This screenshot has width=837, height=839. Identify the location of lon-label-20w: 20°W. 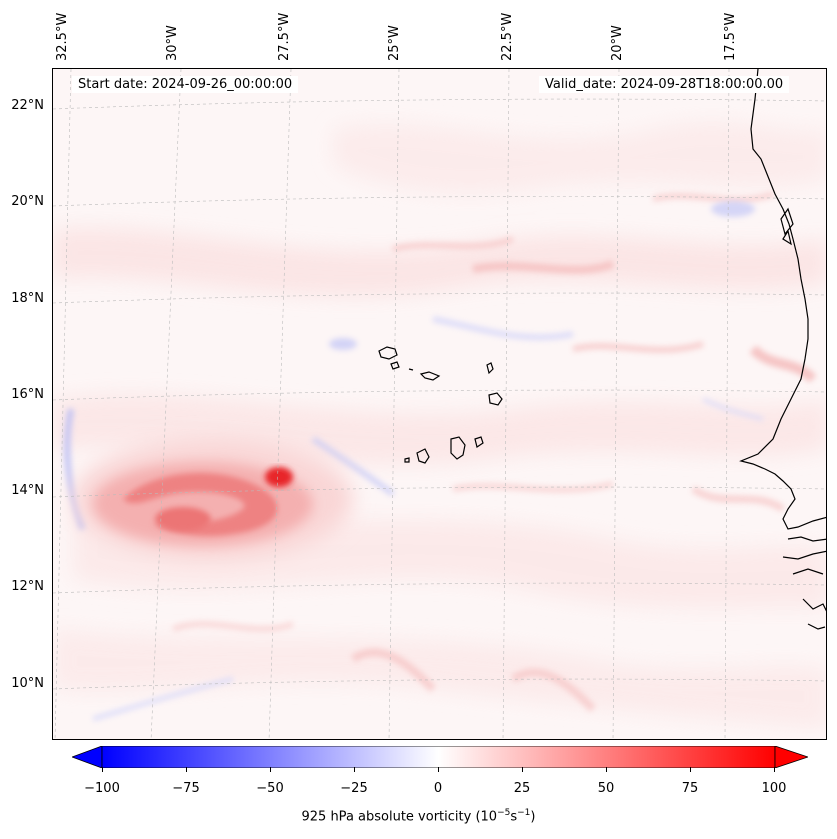
(617, 43).